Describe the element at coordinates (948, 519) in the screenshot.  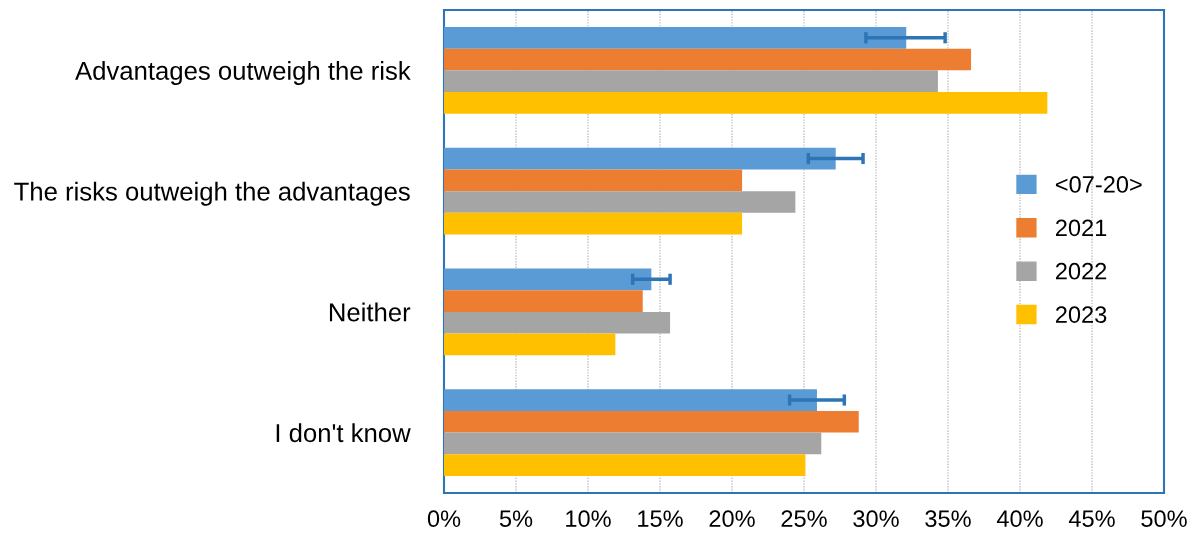
I see `x-tick-label: 35%` at that location.